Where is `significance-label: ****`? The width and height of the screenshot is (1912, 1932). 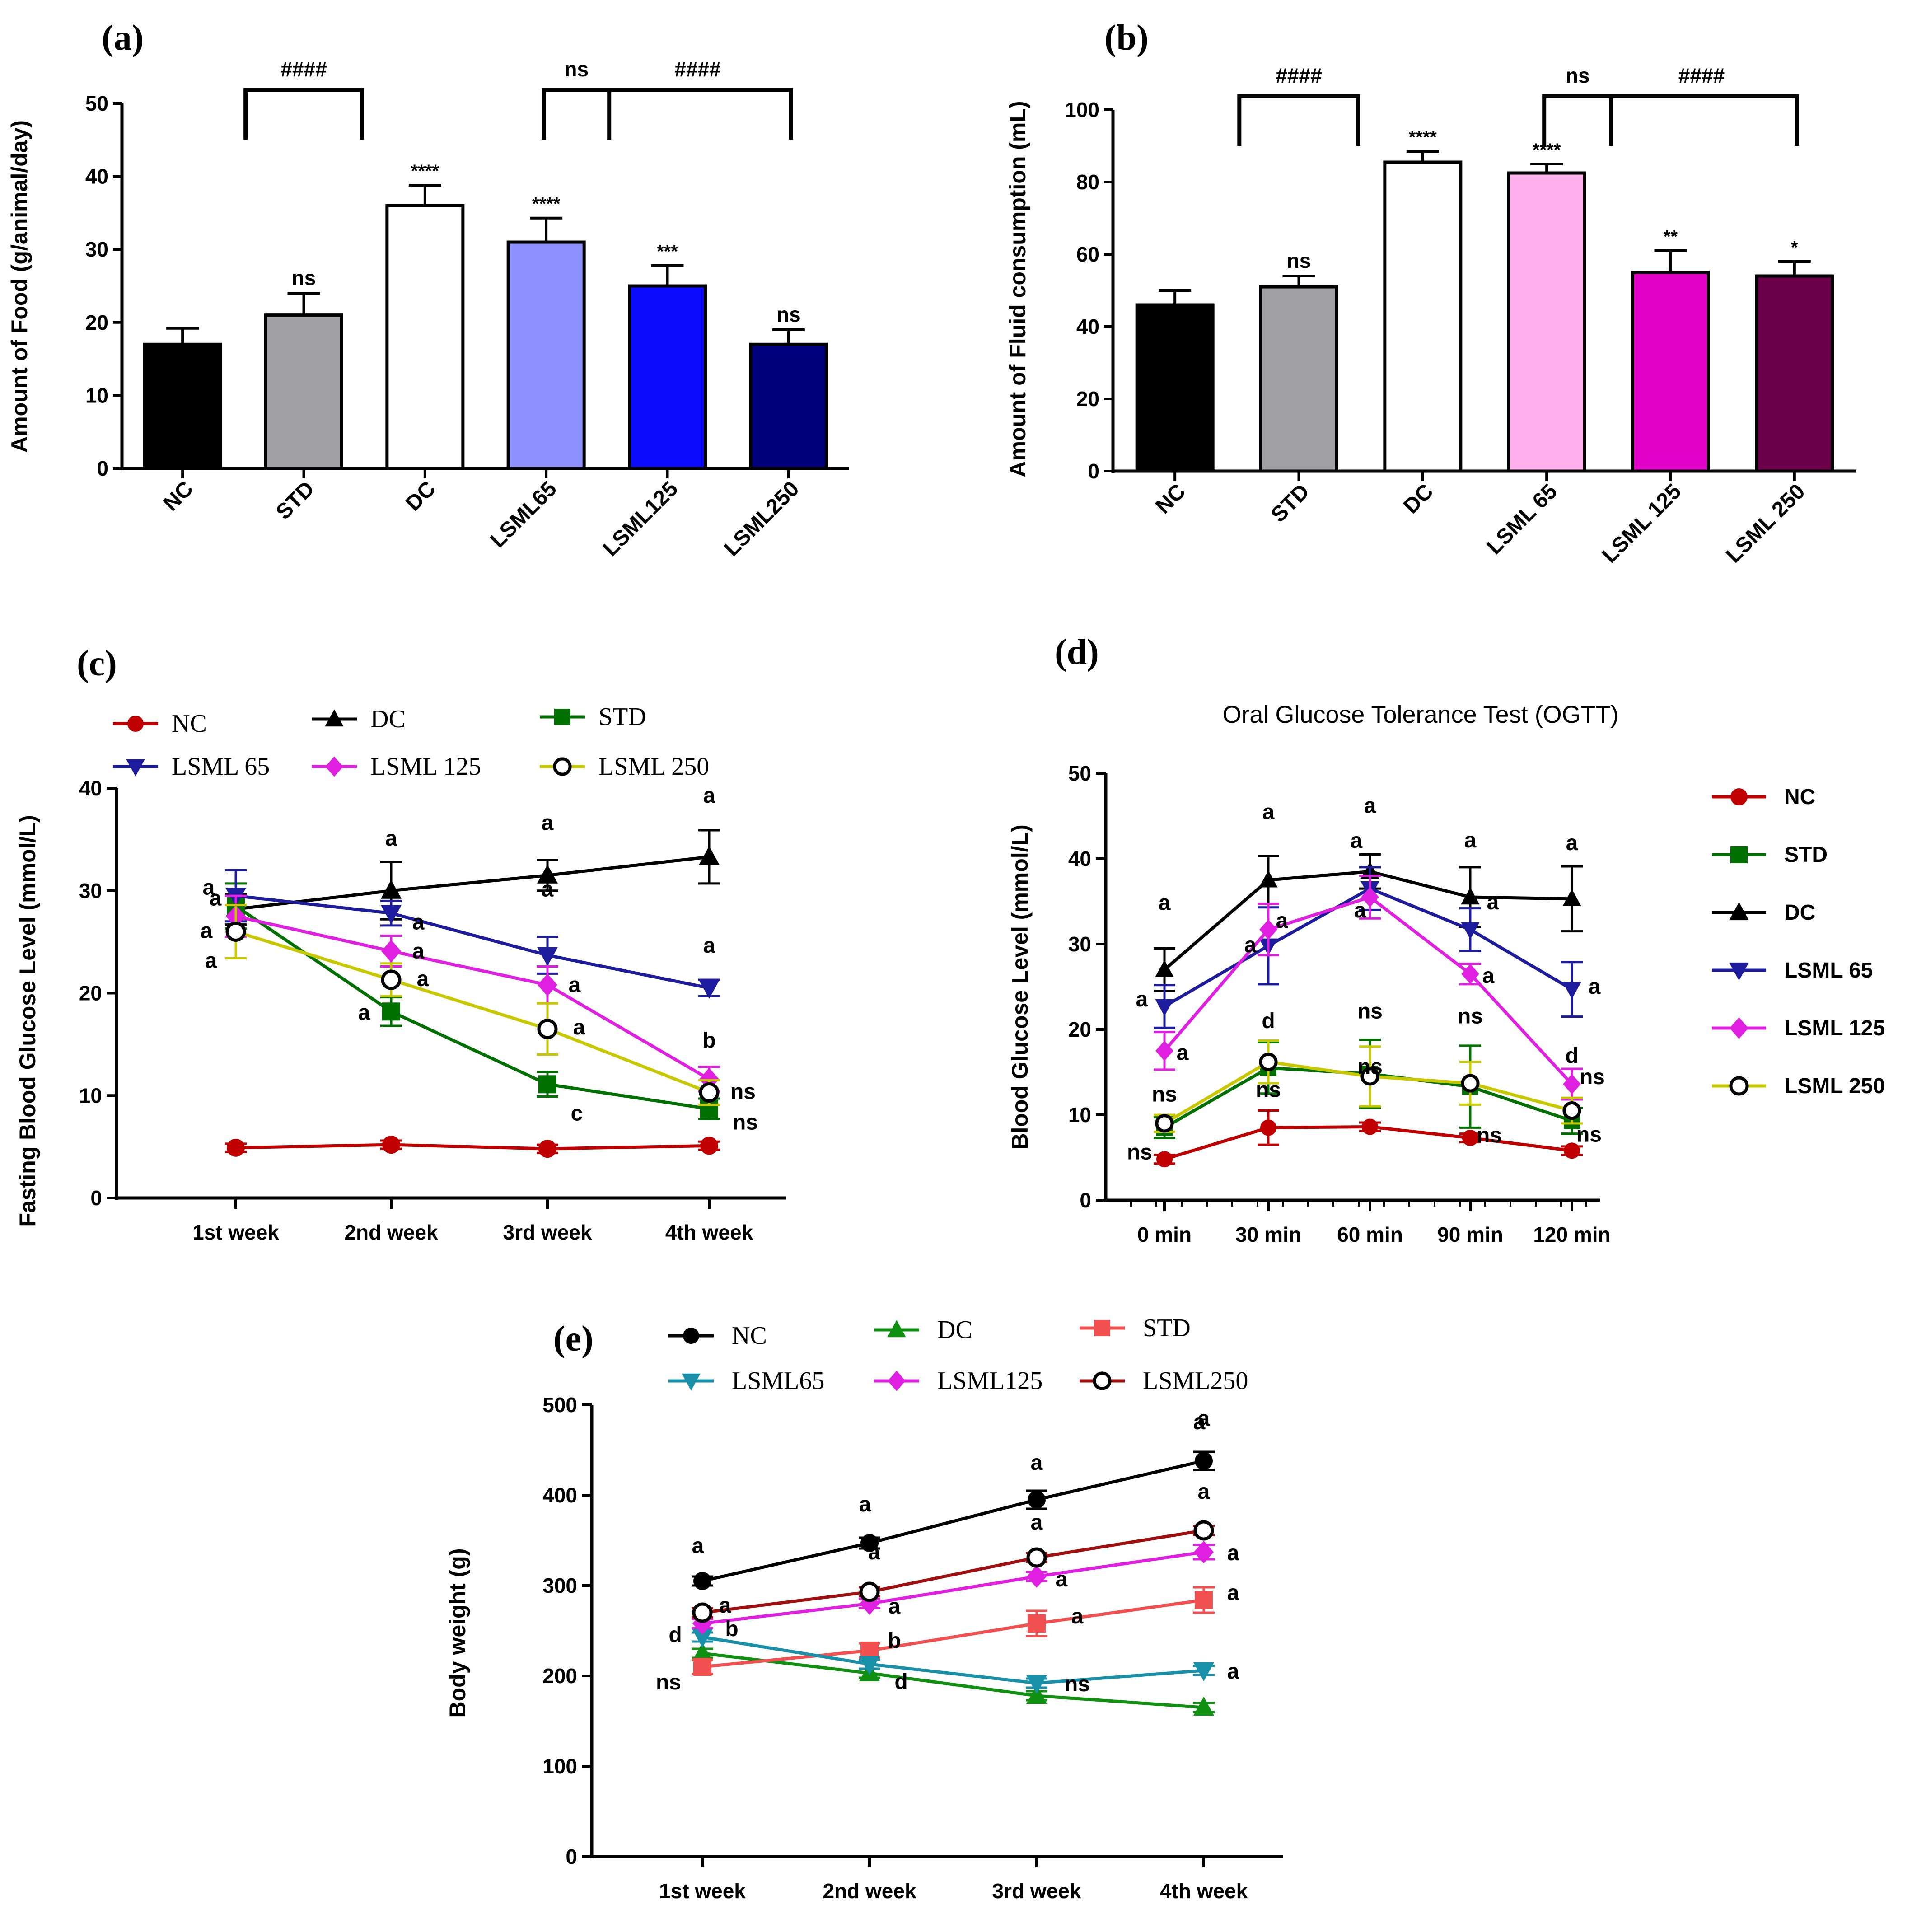 significance-label: **** is located at coordinates (1547, 150).